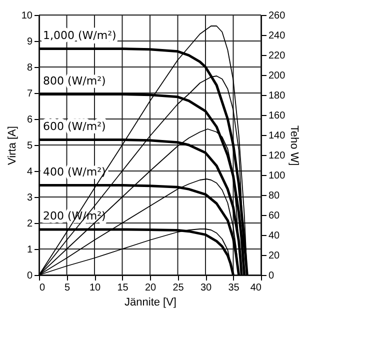  What do you see at coordinates (178, 288) in the screenshot?
I see `x-tick-label: 25` at bounding box center [178, 288].